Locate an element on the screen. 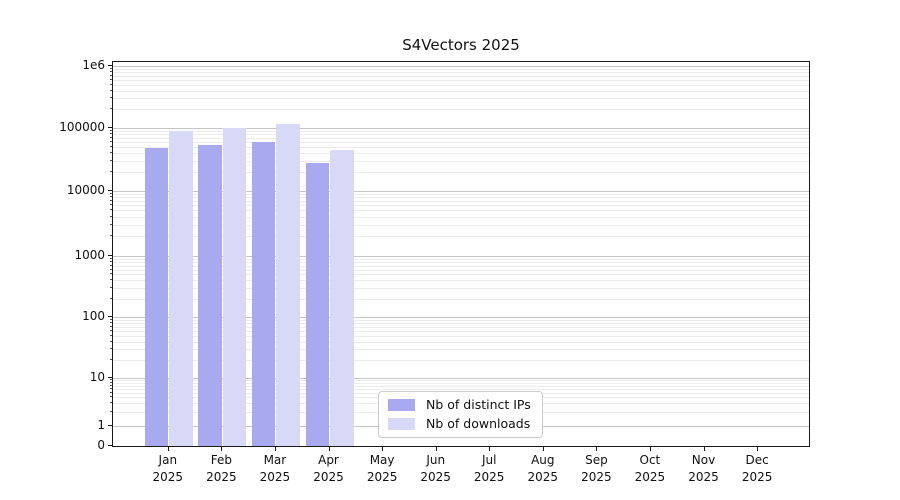 The width and height of the screenshot is (900, 500). y-tick-label: 100 is located at coordinates (93, 316).